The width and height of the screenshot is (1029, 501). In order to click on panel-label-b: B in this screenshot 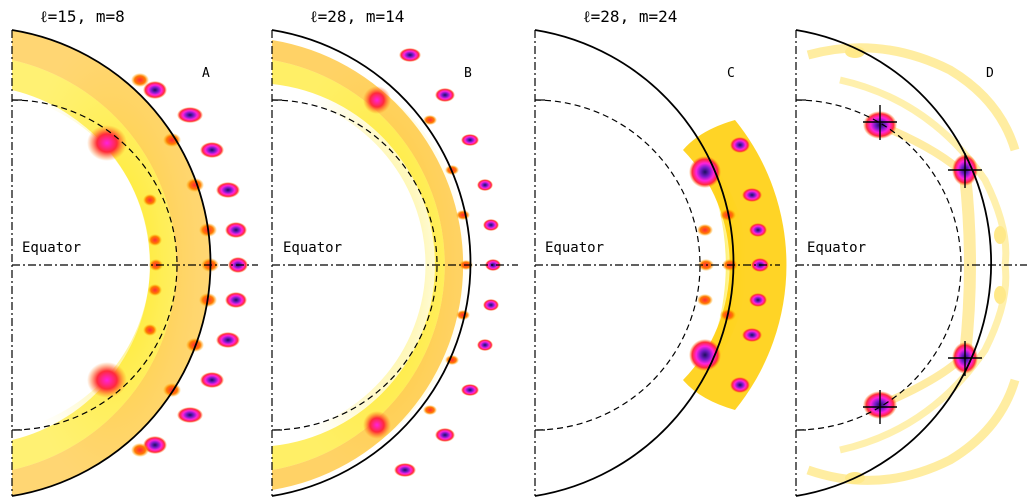, I will do `click(468, 73)`.